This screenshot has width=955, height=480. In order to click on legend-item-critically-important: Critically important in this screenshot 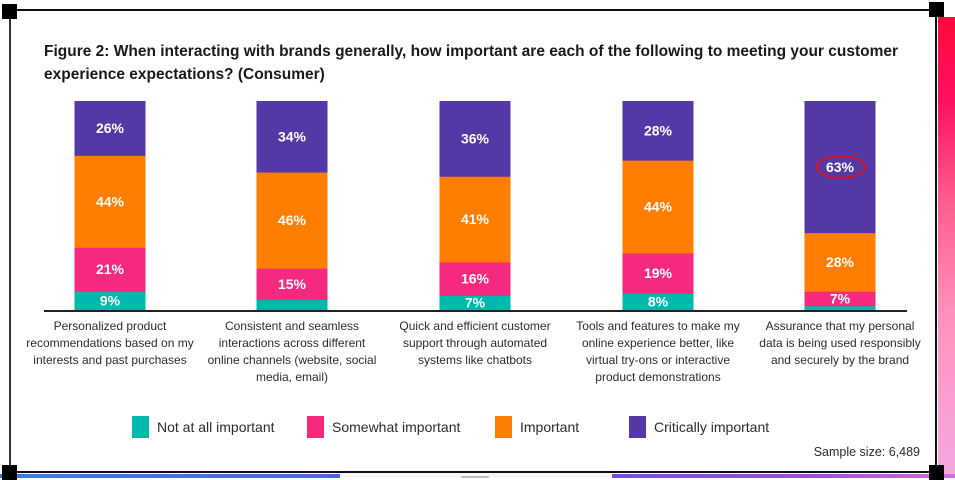, I will do `click(699, 427)`.